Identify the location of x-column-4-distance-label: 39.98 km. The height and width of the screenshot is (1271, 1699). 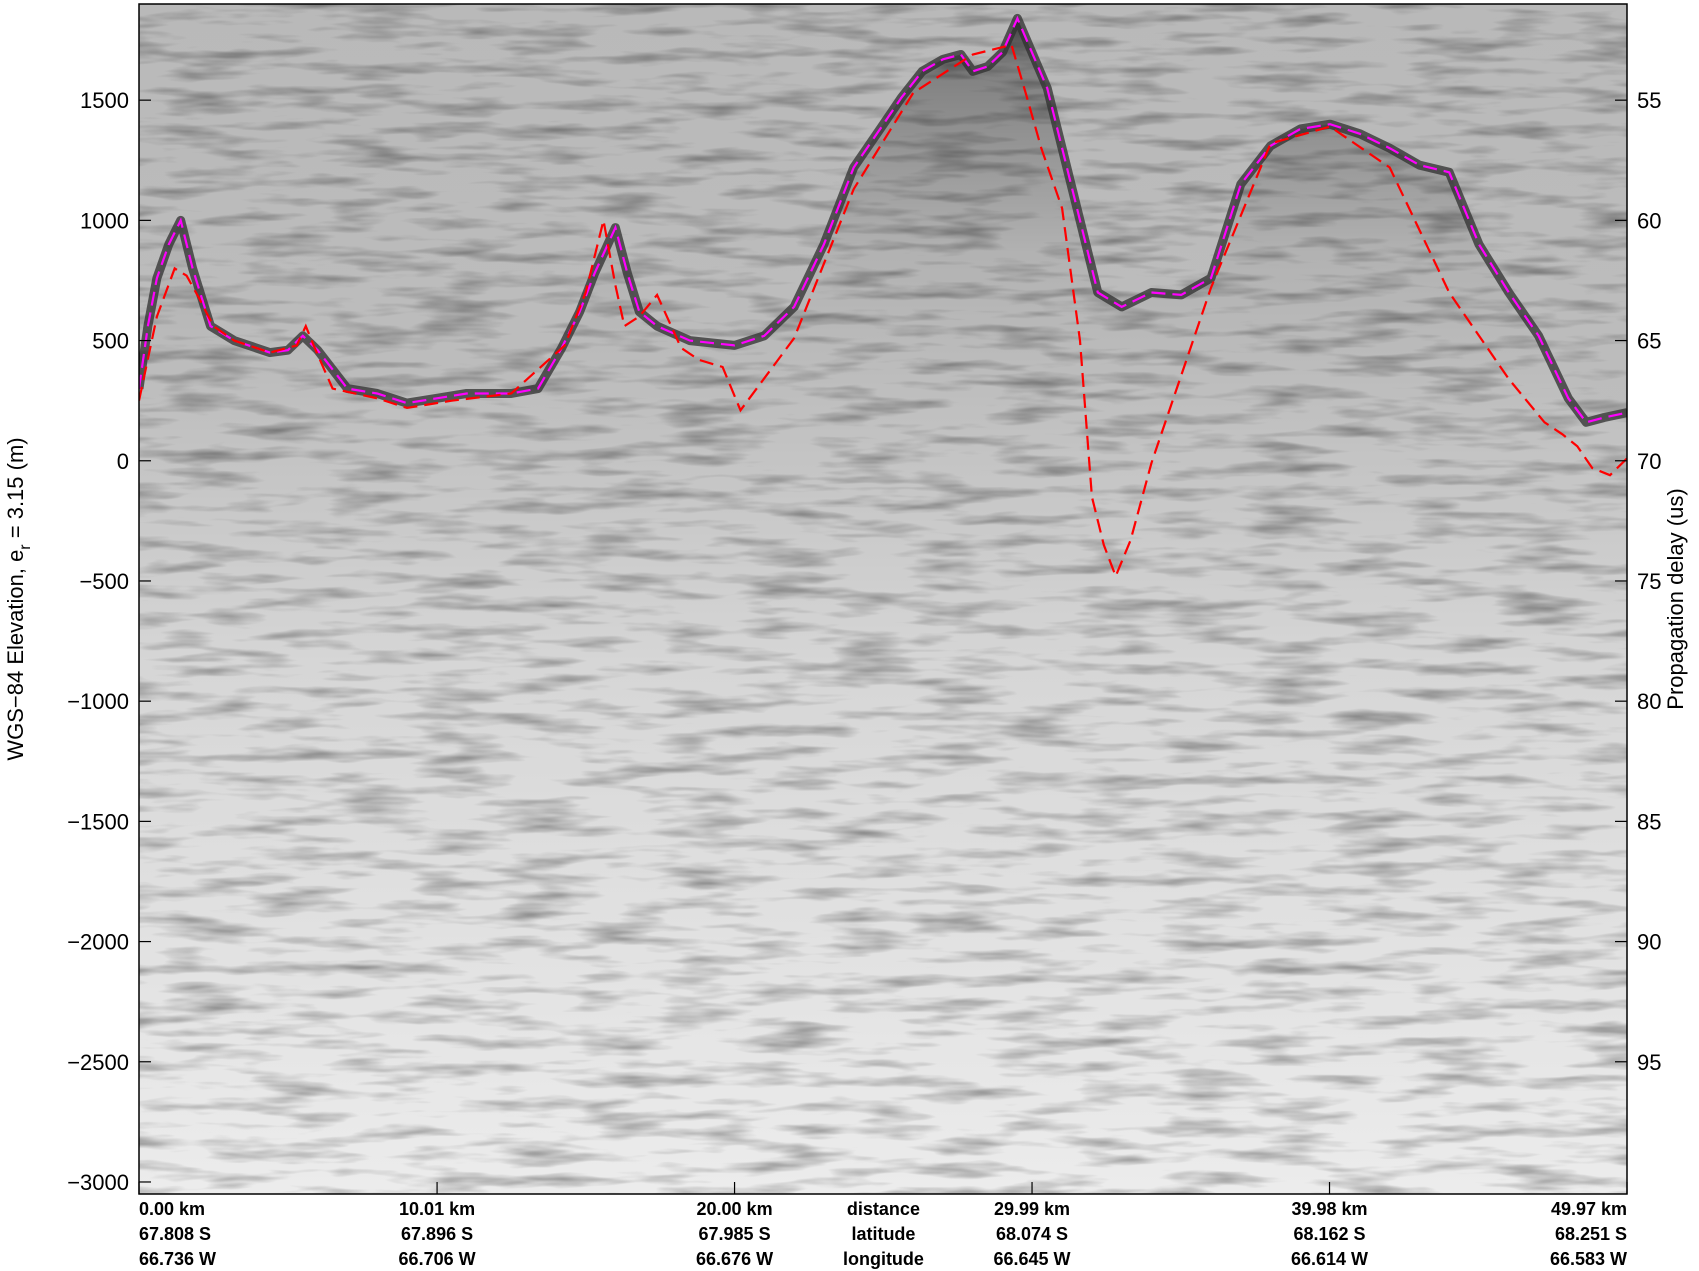
(1329, 1209).